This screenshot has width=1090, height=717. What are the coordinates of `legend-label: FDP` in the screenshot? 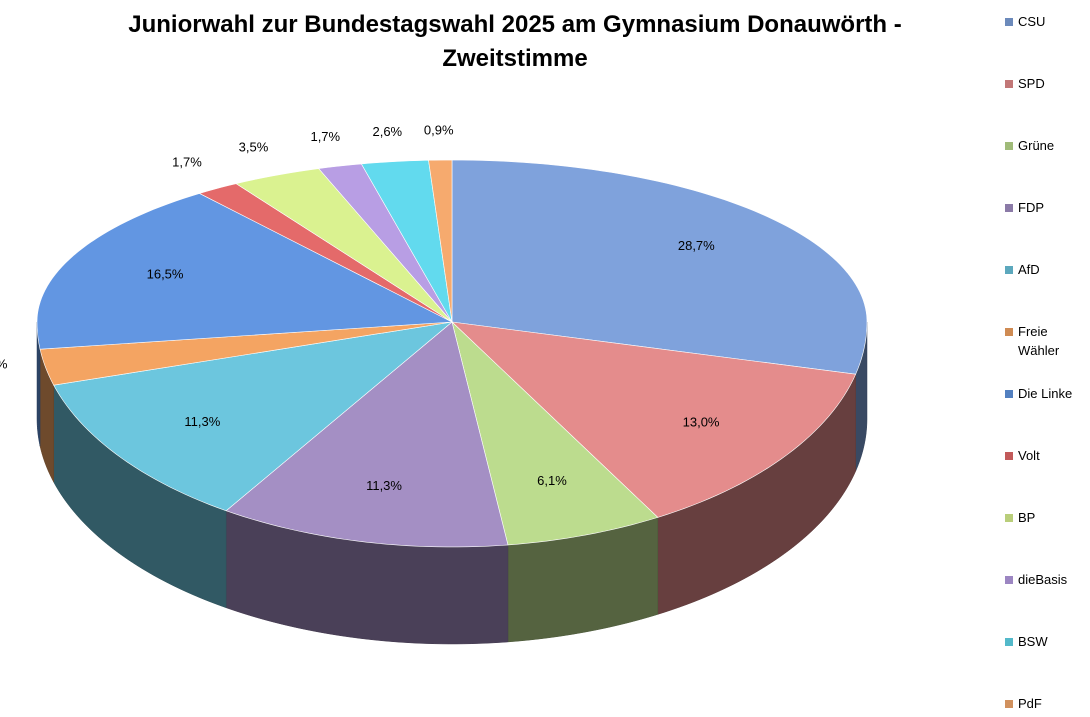 It's located at (1031, 207).